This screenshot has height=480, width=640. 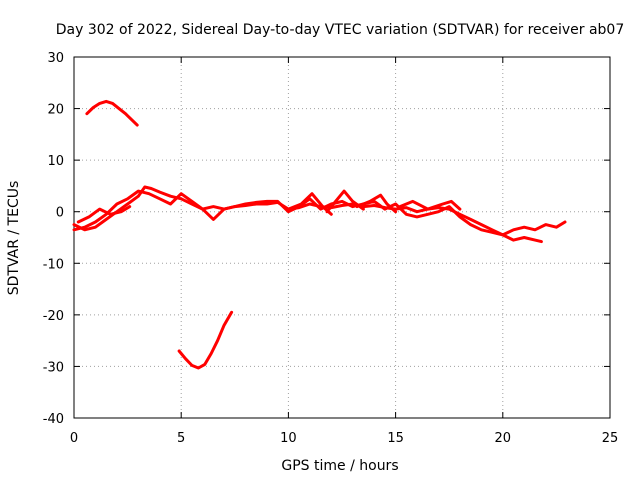 What do you see at coordinates (60, 213) in the screenshot?
I see `y-tick-label: 0` at bounding box center [60, 213].